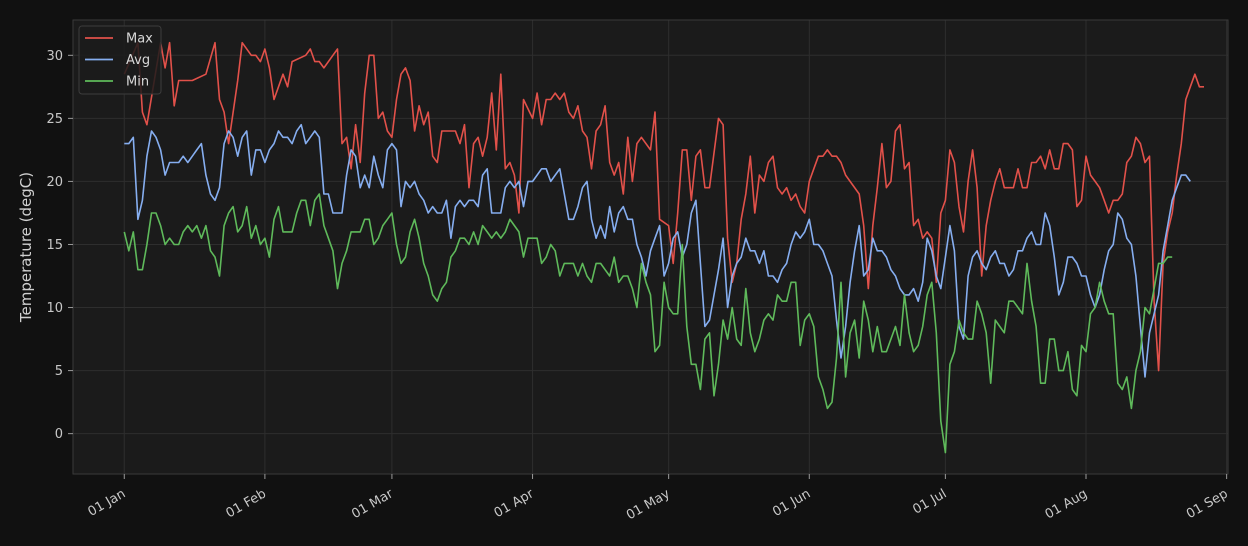 The height and width of the screenshot is (546, 1248). I want to click on x-tick-label: 01 Apr, so click(514, 503).